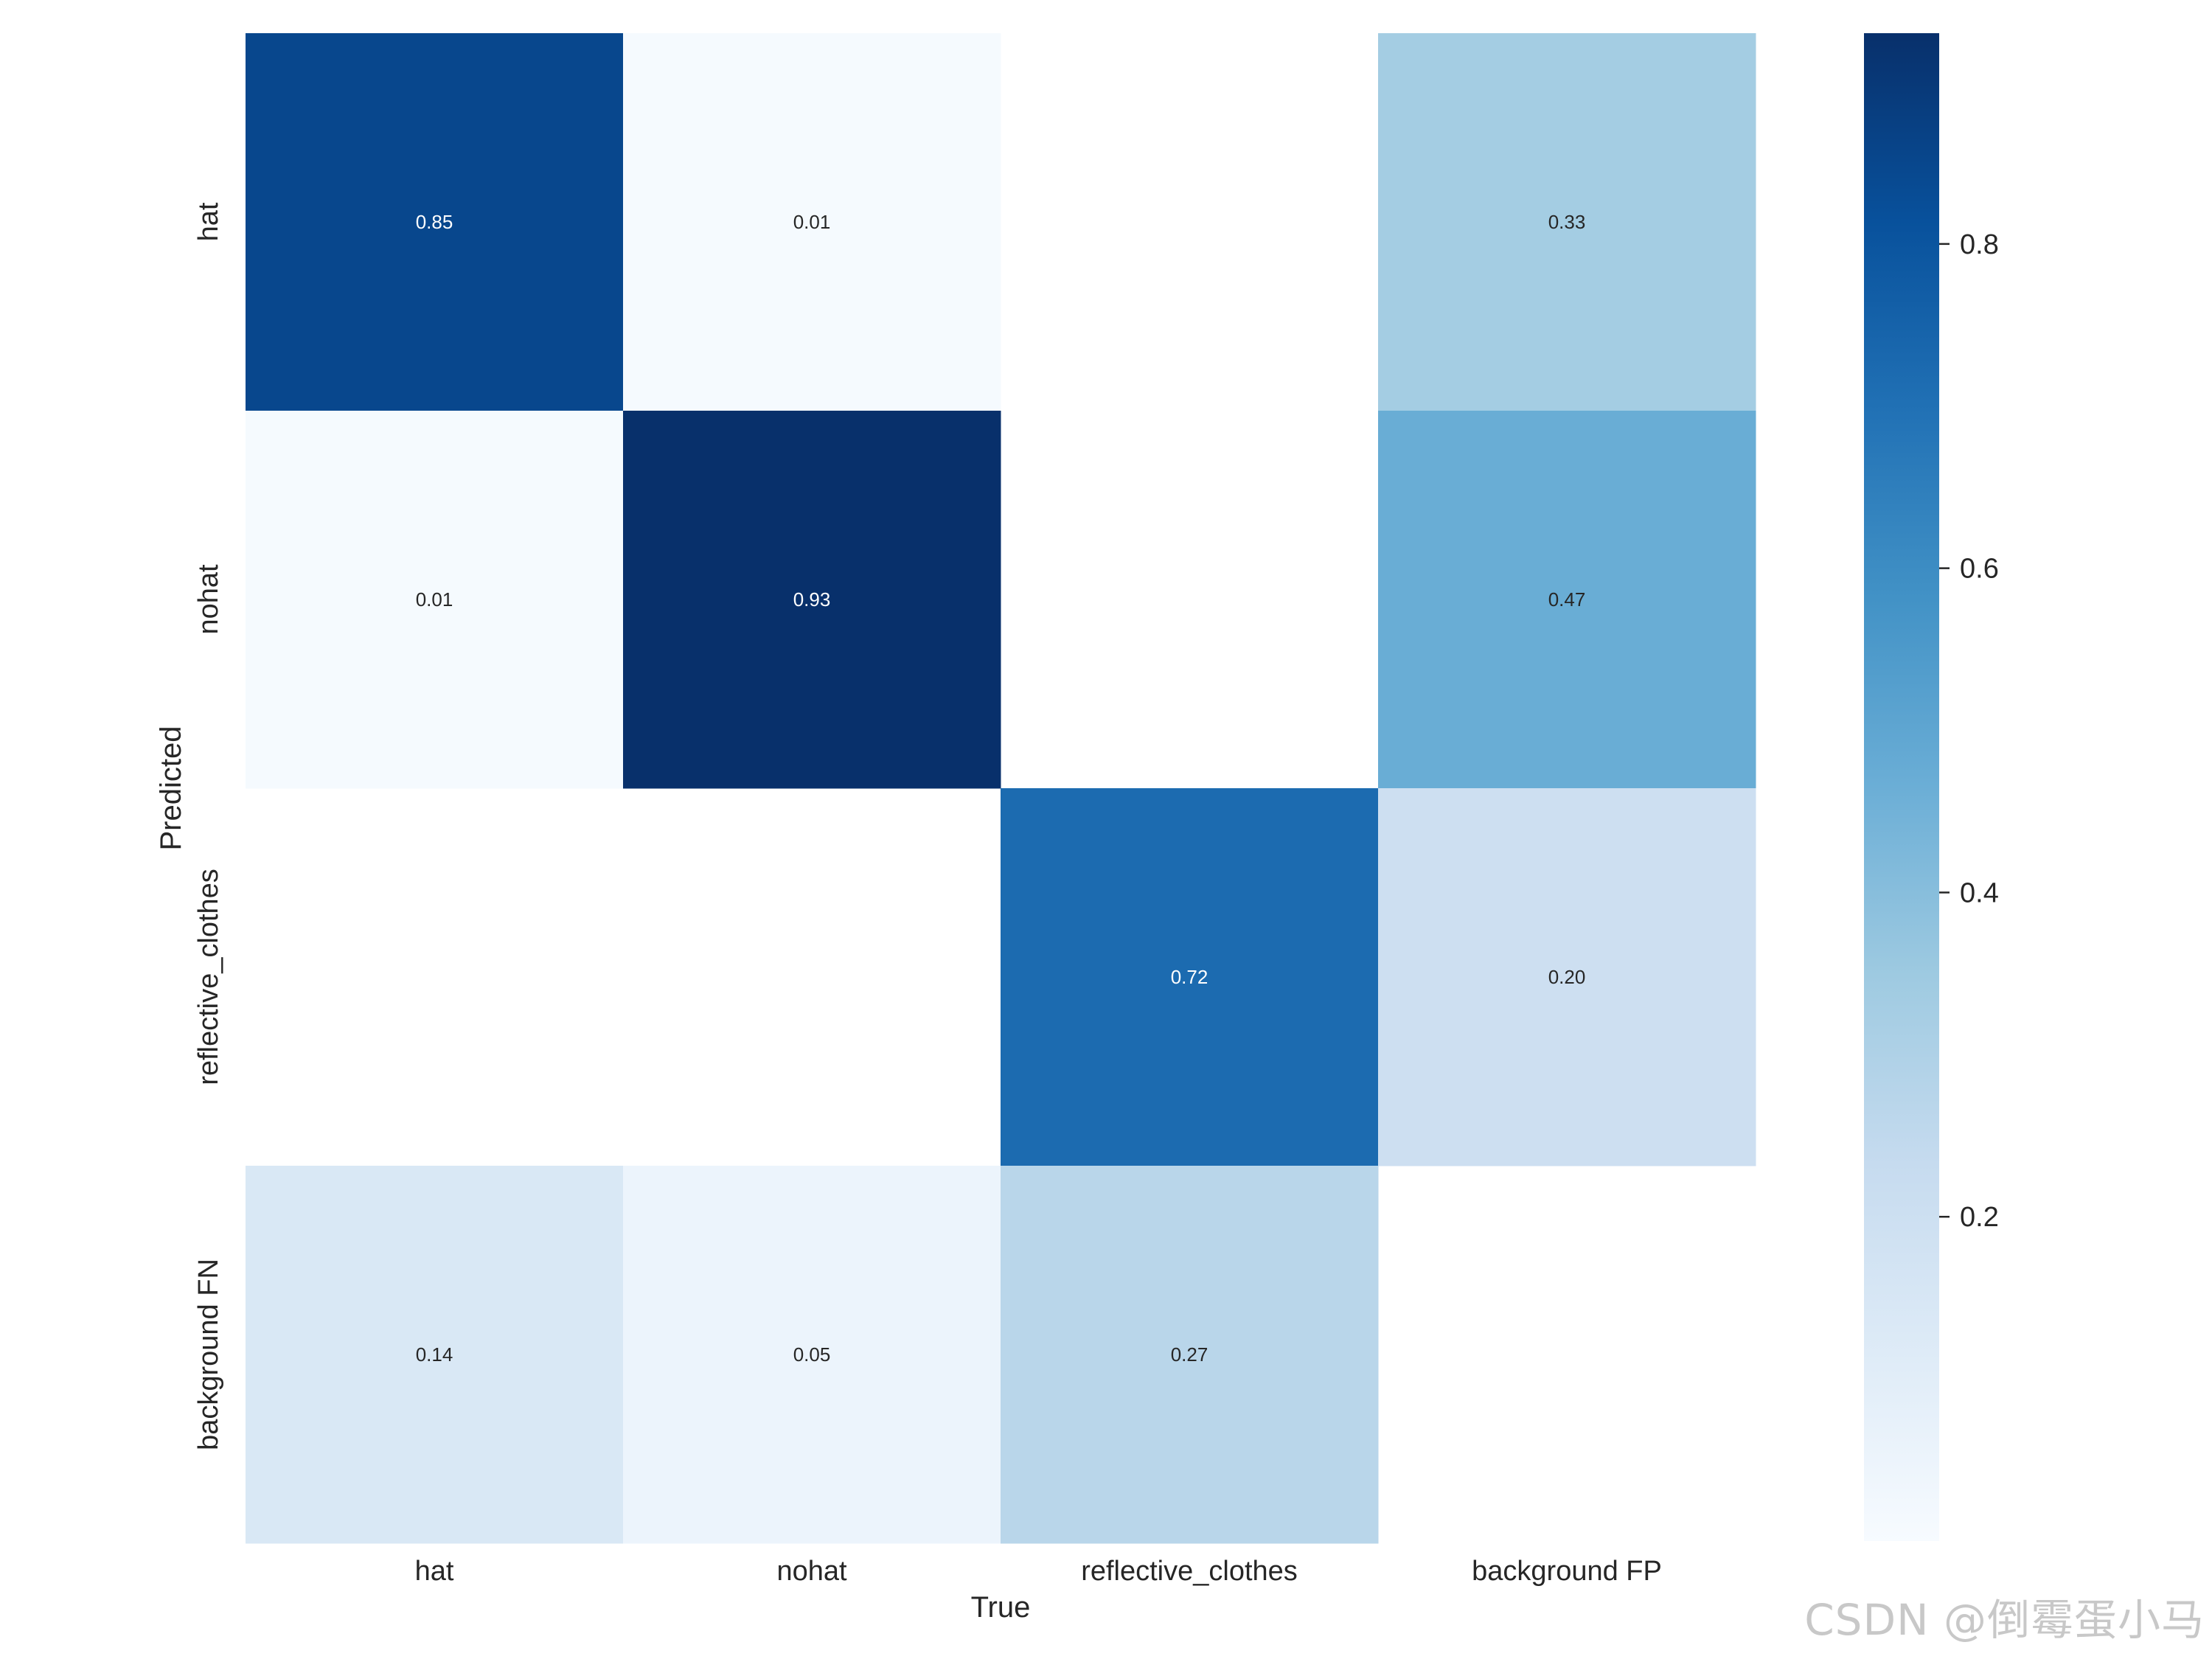 This screenshot has width=2212, height=1659. What do you see at coordinates (811, 1571) in the screenshot?
I see `x-tick-label: nohat` at bounding box center [811, 1571].